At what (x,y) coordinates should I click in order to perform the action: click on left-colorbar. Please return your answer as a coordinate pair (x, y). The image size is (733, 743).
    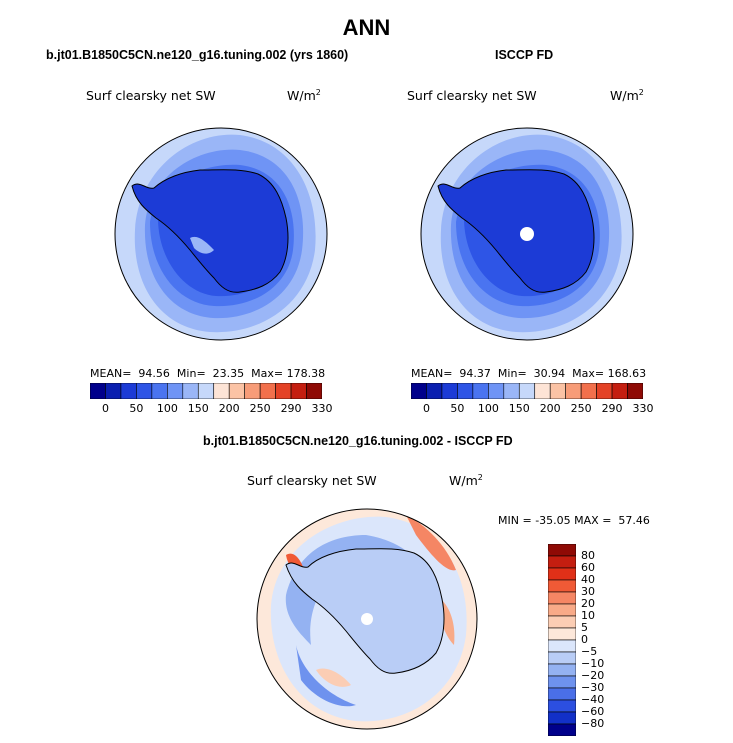
    Looking at the image, I should click on (206, 391).